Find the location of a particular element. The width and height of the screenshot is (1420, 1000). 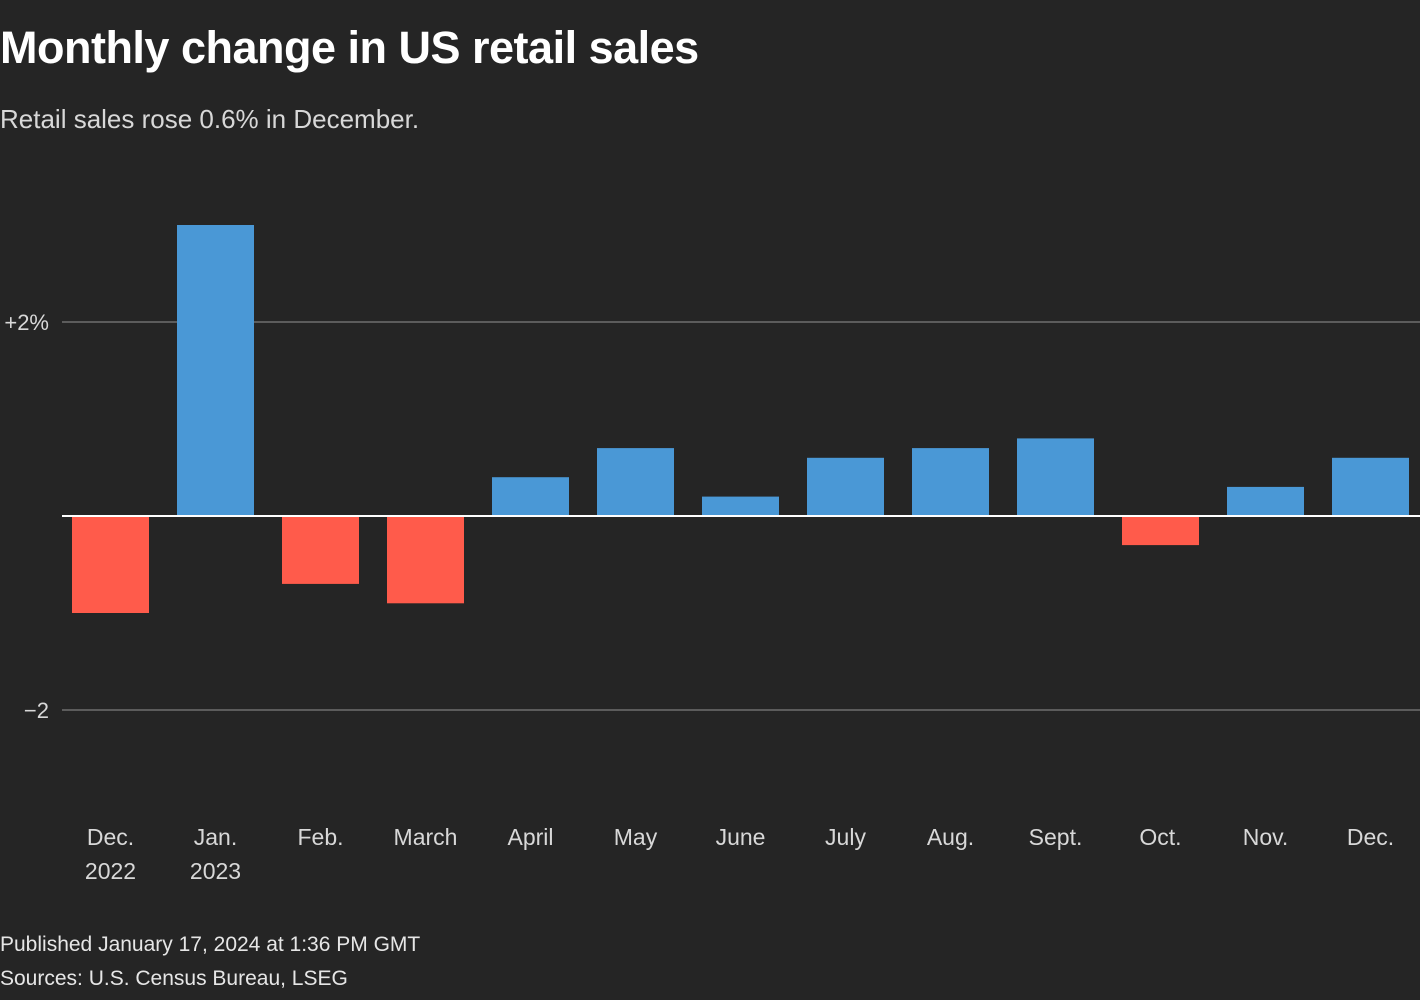

x-tick-label: Aug. is located at coordinates (950, 837).